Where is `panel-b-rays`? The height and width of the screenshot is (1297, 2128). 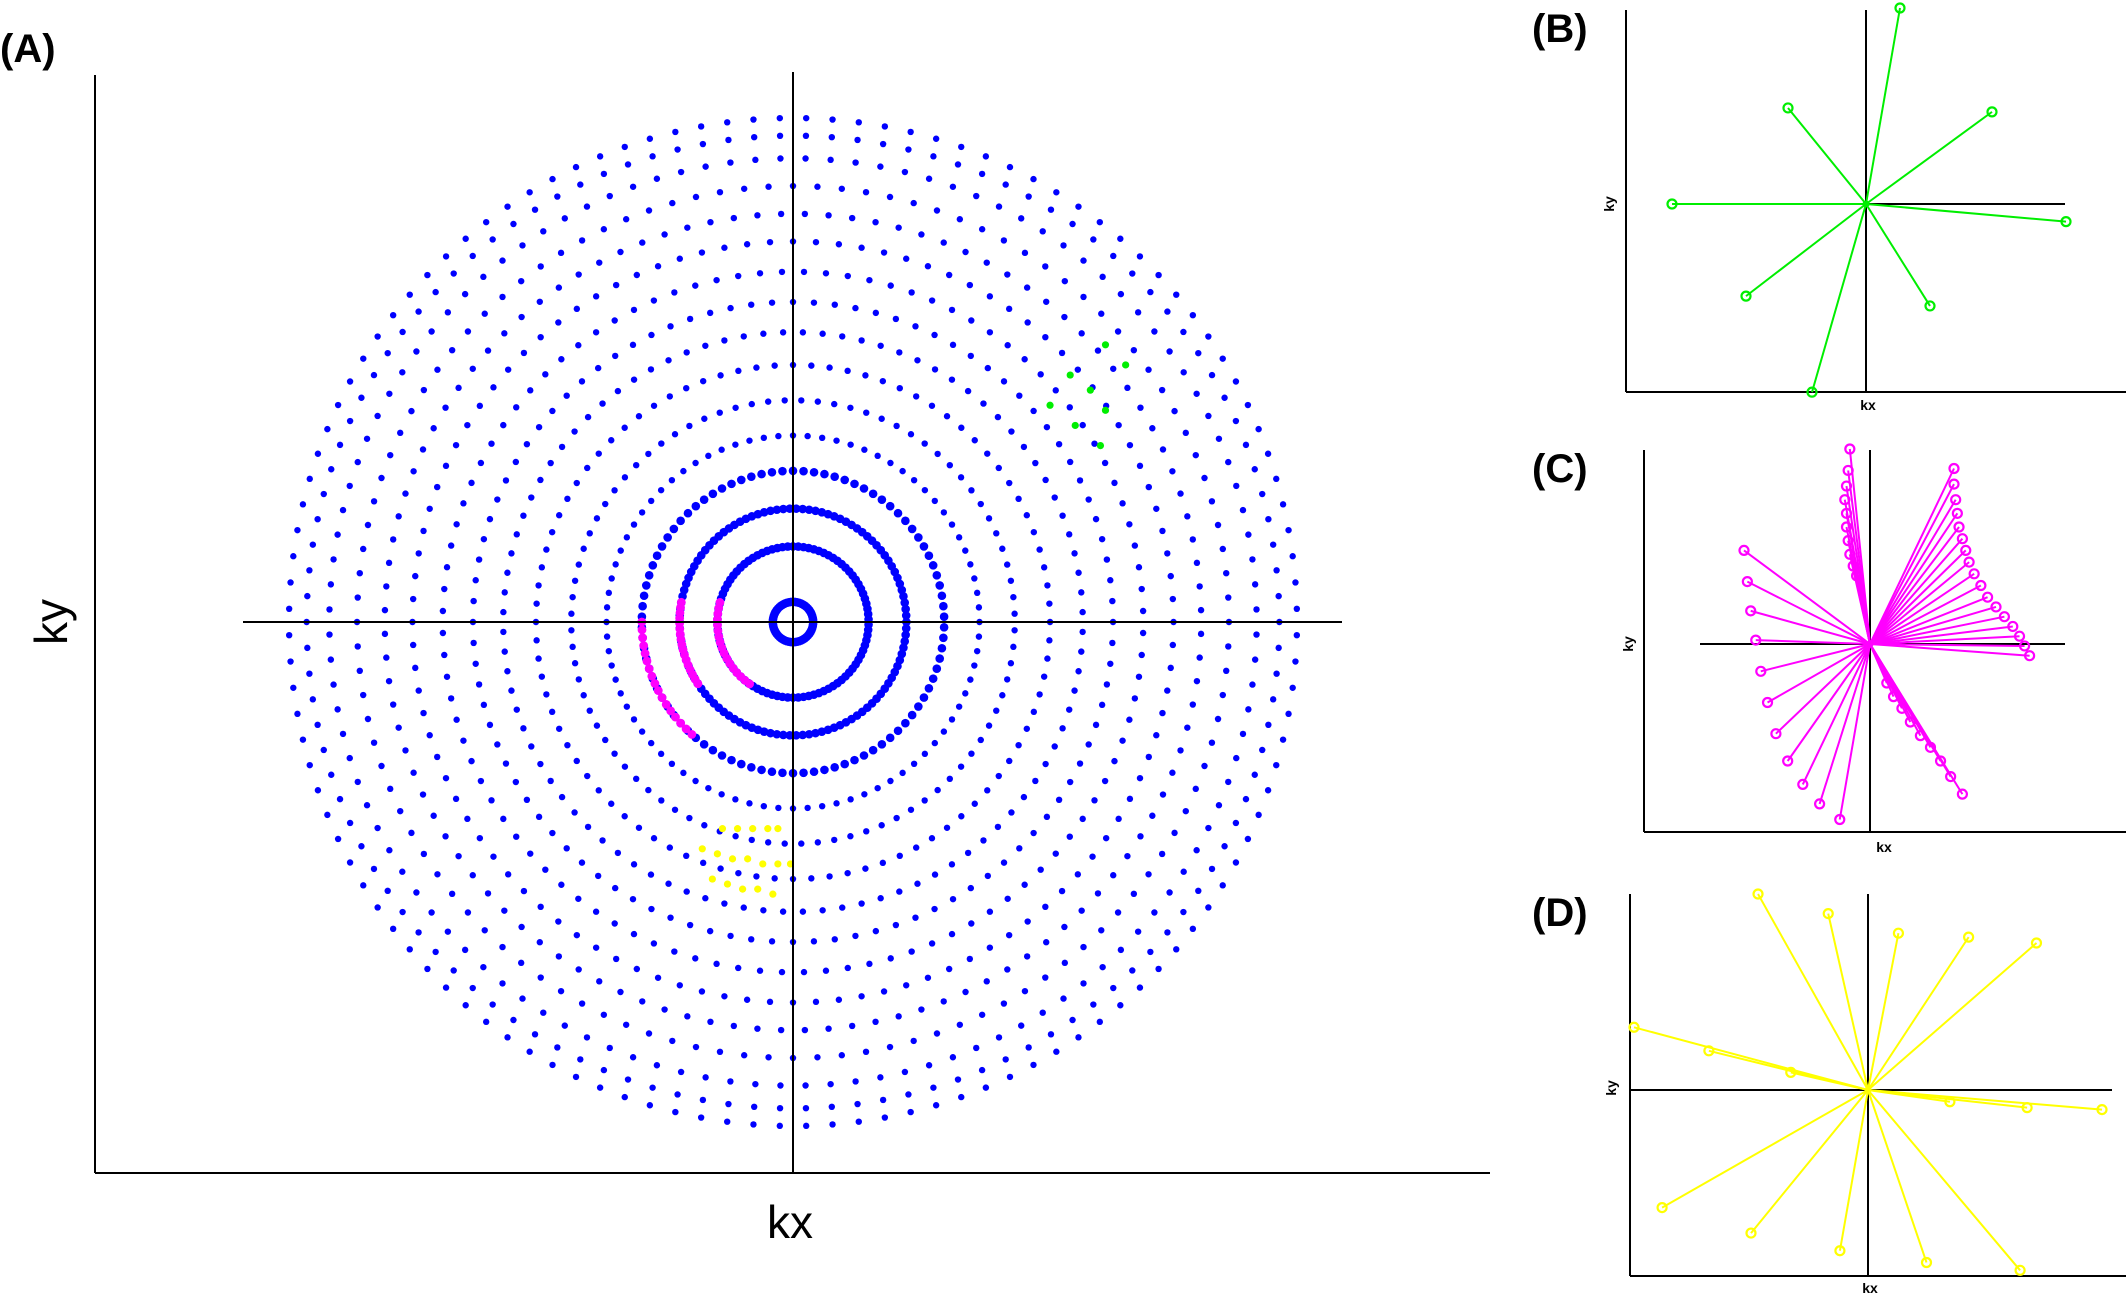 panel-b-rays is located at coordinates (1869, 200).